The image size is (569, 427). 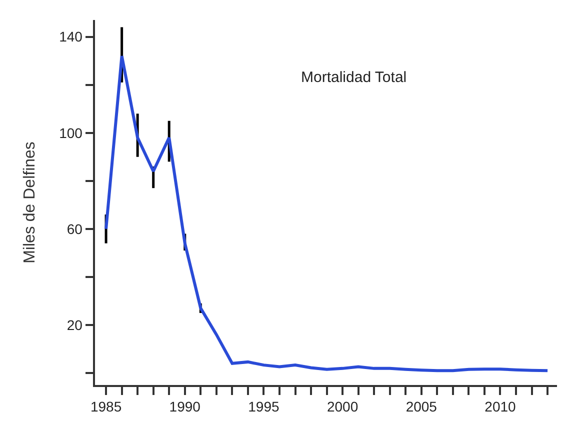 I want to click on x-tick-label: 1985, so click(x=106, y=406).